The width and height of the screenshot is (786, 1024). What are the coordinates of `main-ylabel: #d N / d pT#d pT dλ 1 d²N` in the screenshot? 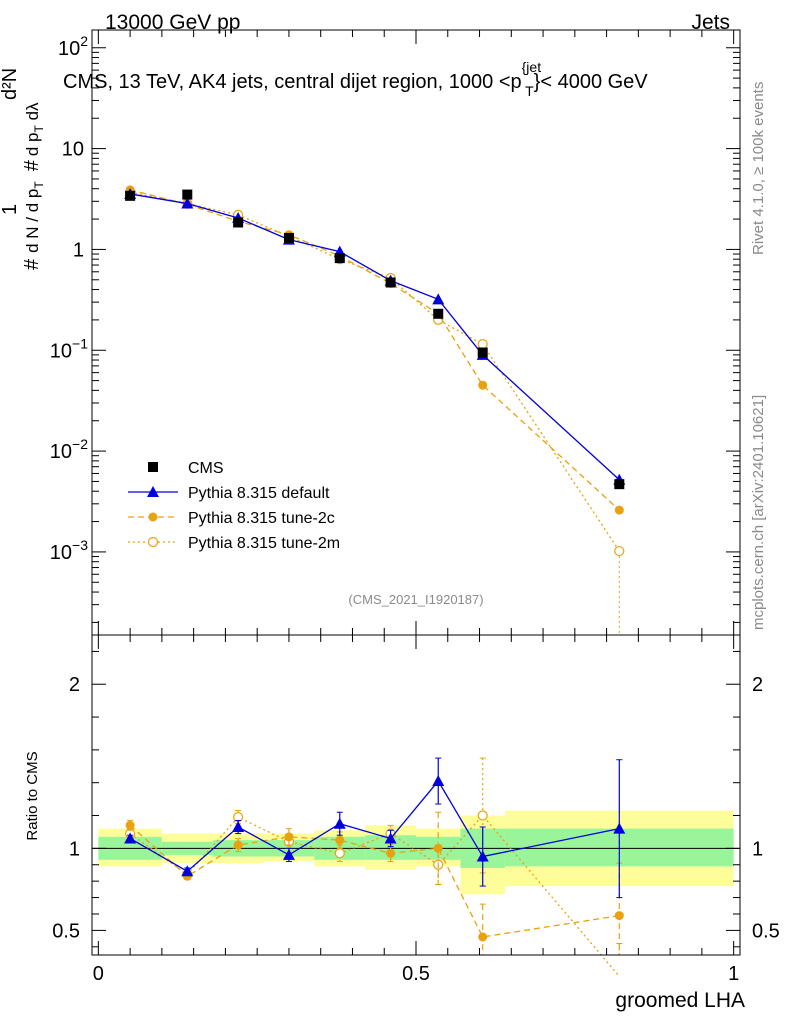 It's located at (23, 169).